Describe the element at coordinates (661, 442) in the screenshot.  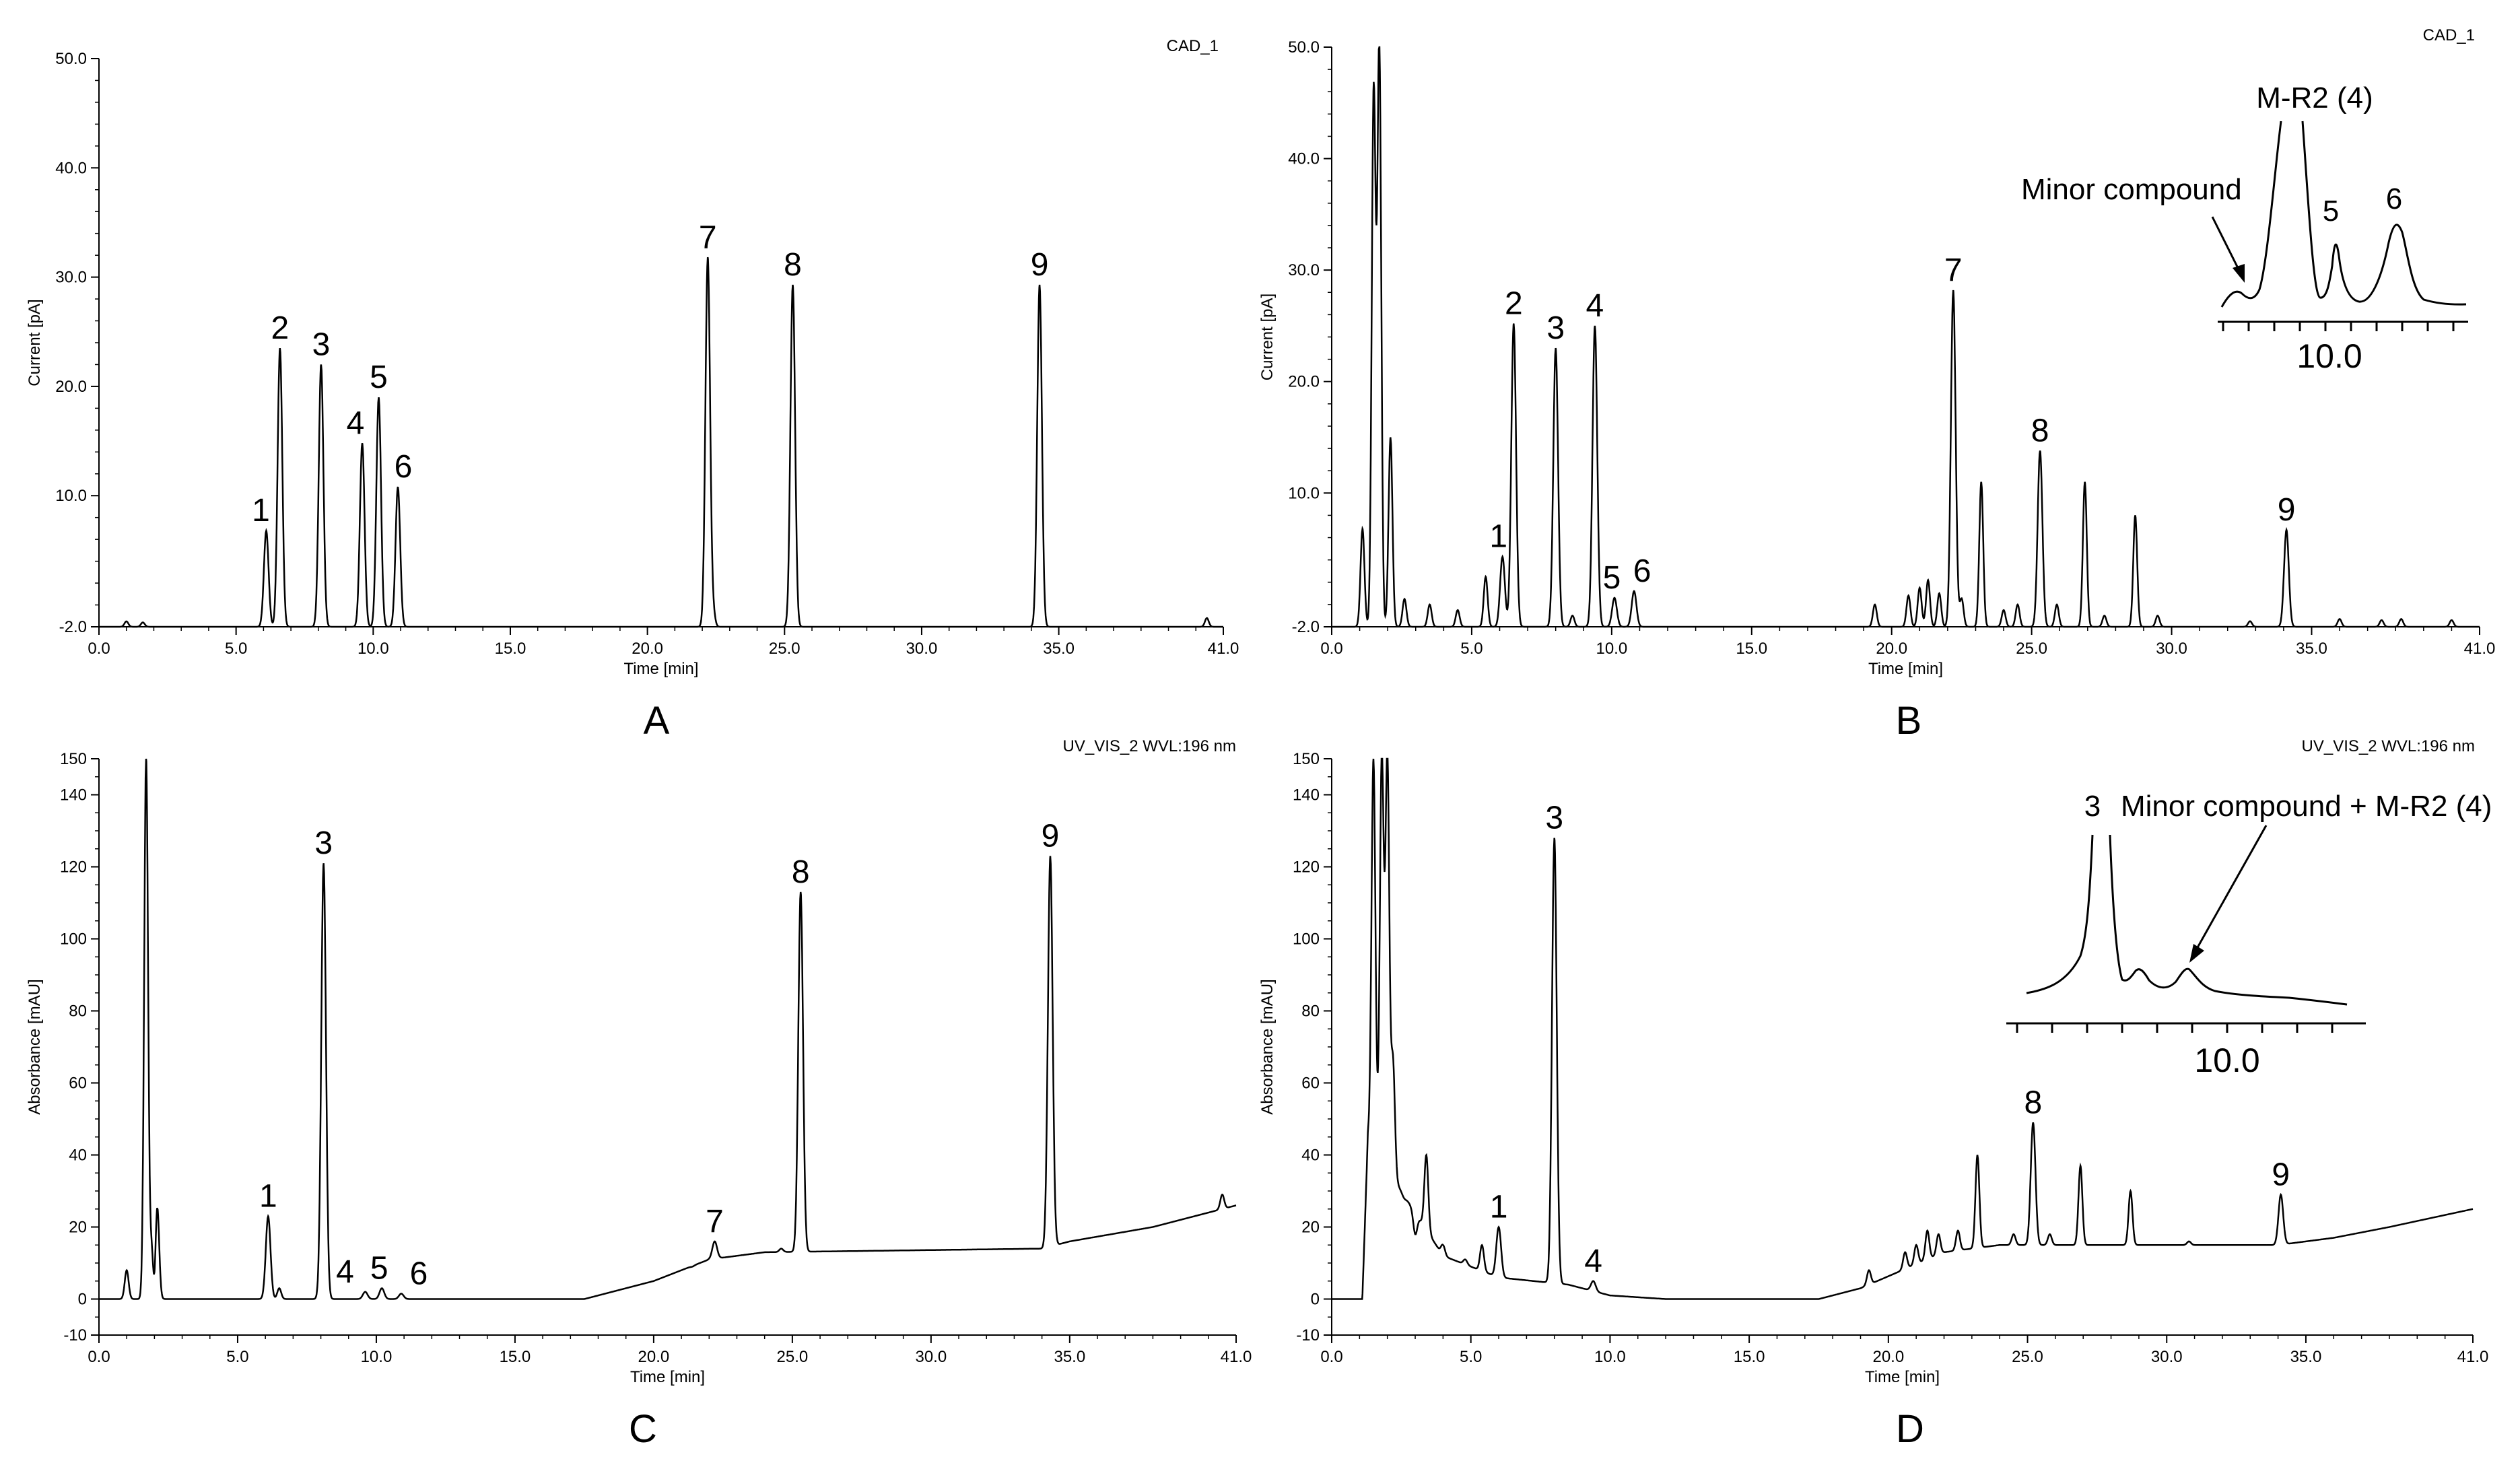
I see `chromatogram-trace` at that location.